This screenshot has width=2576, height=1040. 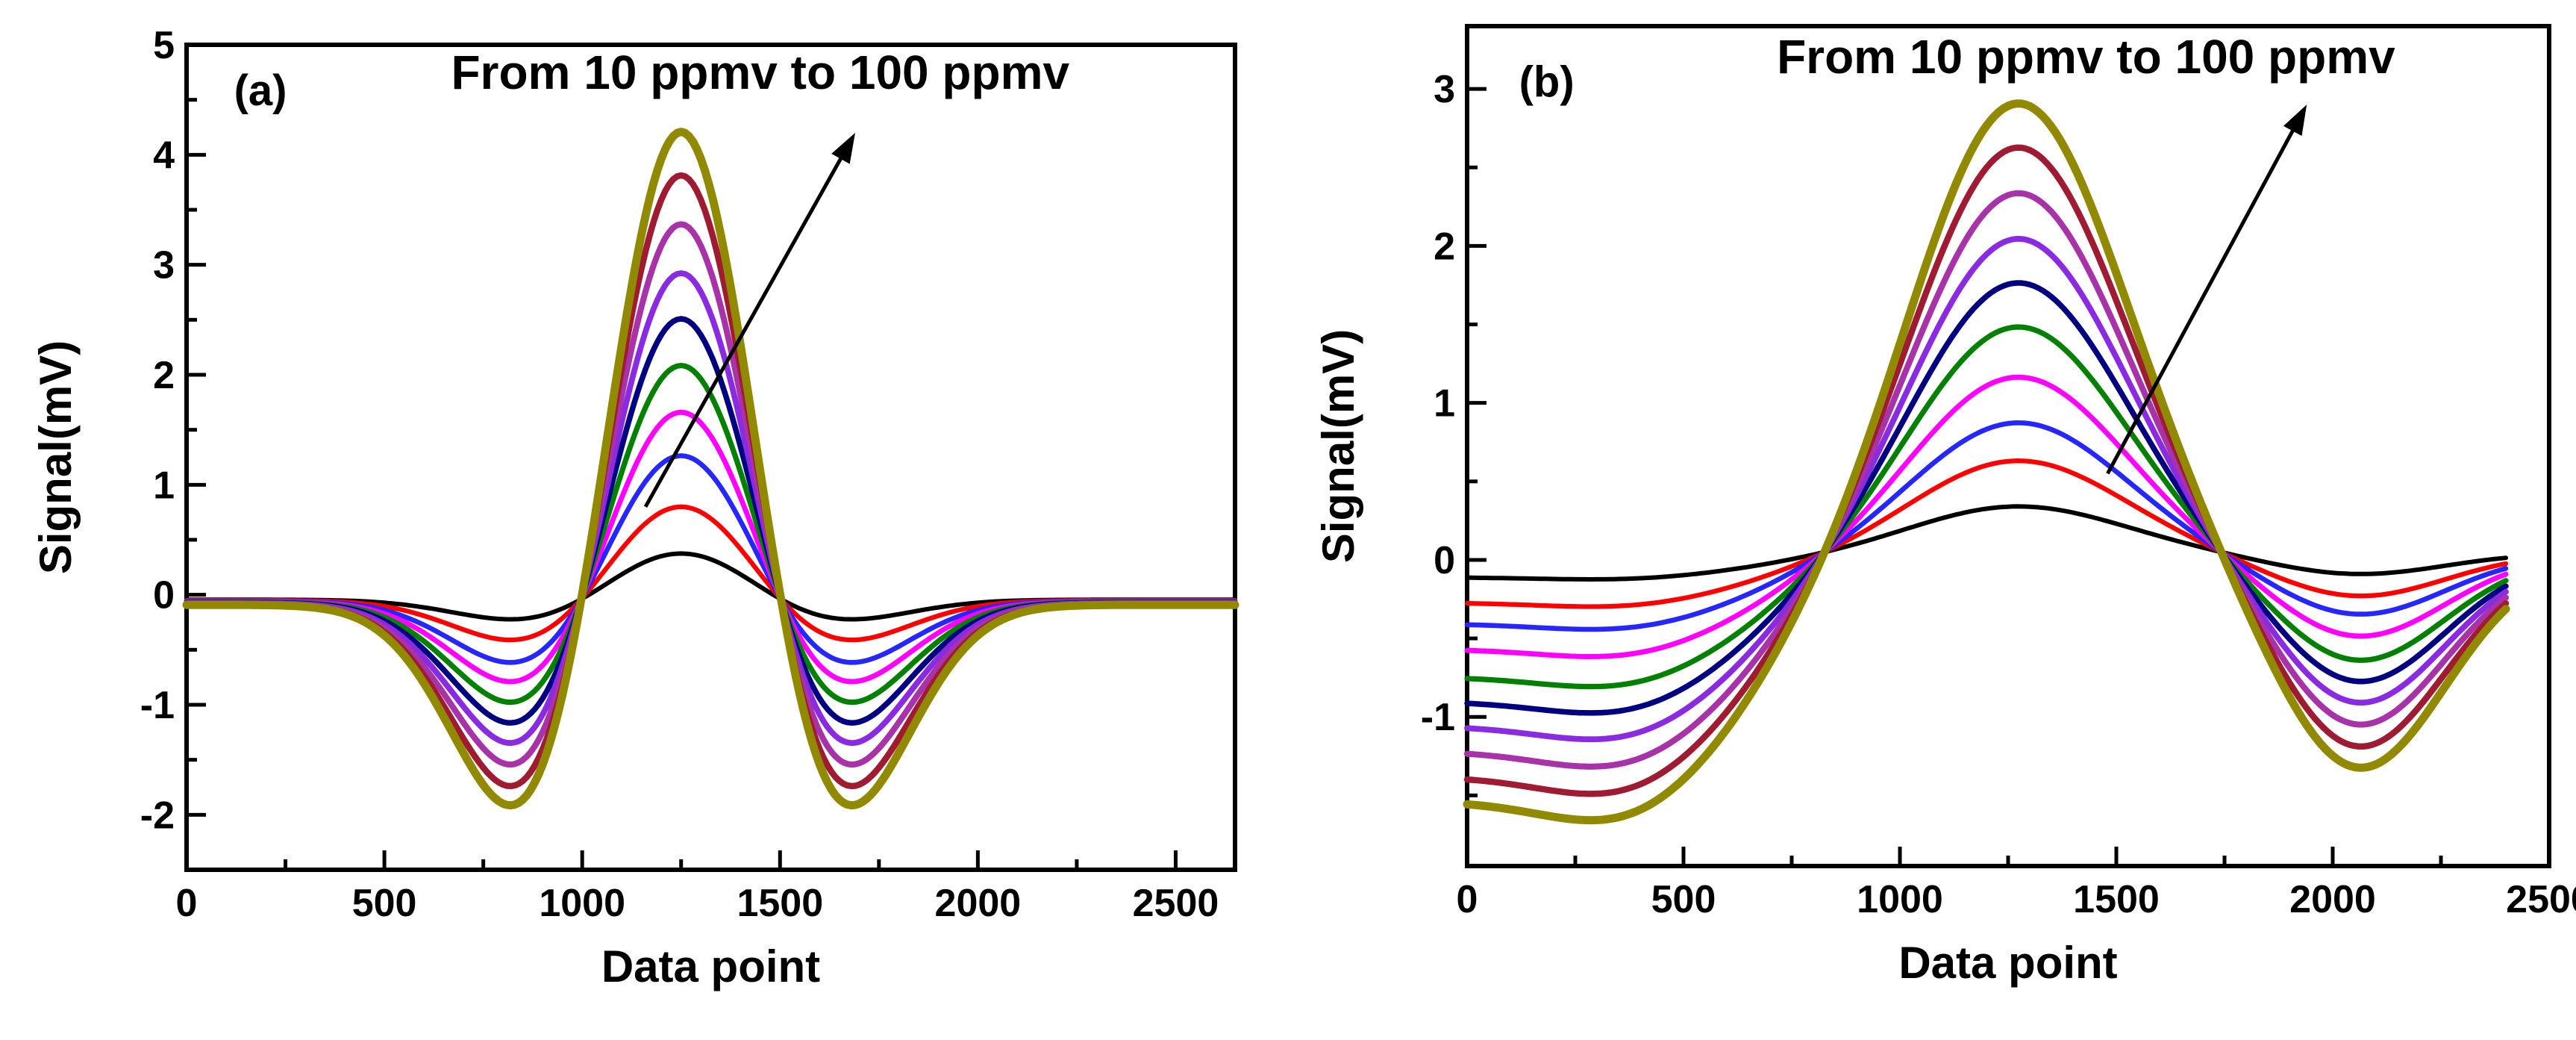 What do you see at coordinates (1986, 543) in the screenshot?
I see `curve-10ppmv` at bounding box center [1986, 543].